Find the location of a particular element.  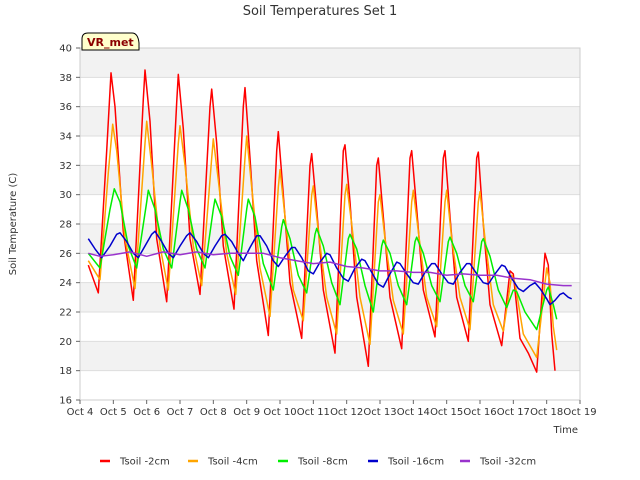

y-tick-label: 40 is located at coordinates (65, 49).